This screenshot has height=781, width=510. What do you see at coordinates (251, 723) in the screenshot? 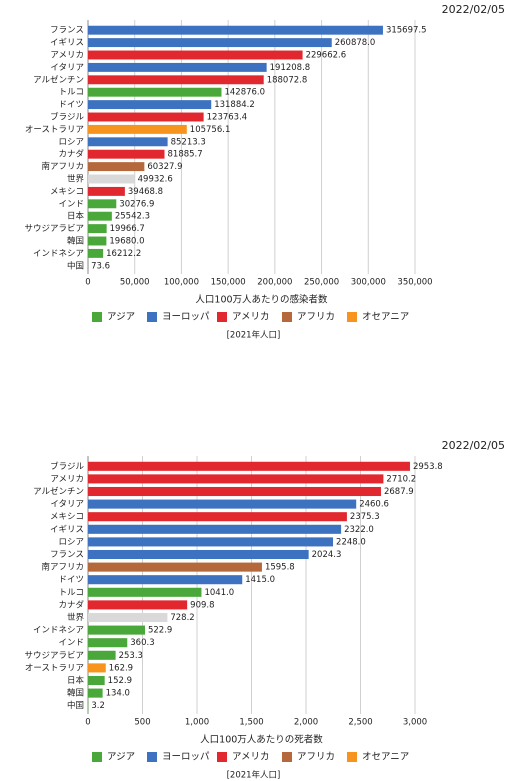
I see `x-tick-label: 1,500` at bounding box center [251, 723].